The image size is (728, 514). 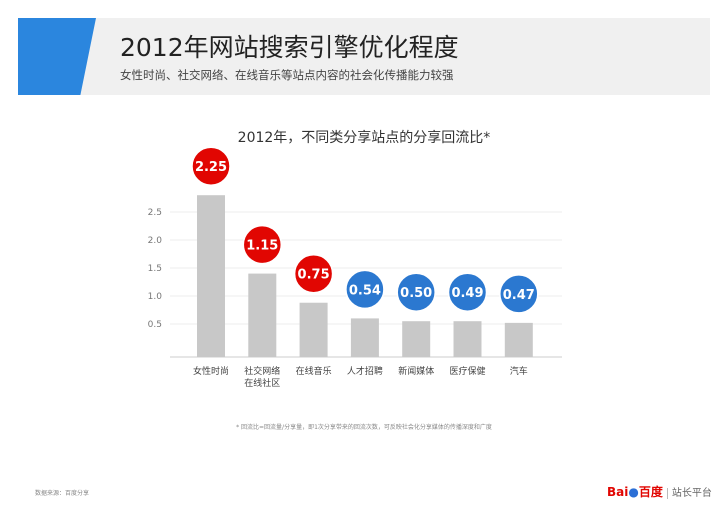 I want to click on data-label: 2.25, so click(x=211, y=167).